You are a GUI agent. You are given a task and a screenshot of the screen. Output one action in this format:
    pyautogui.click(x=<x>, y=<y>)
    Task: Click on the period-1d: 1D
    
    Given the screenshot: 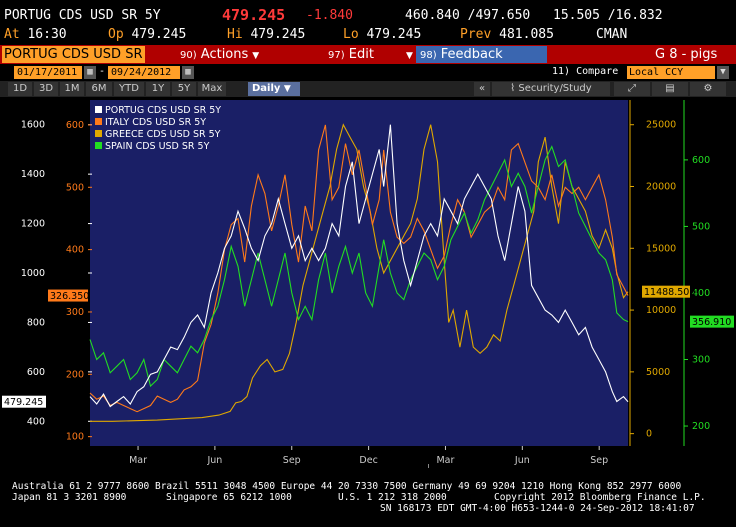 What is the action you would take?
    pyautogui.click(x=20, y=89)
    